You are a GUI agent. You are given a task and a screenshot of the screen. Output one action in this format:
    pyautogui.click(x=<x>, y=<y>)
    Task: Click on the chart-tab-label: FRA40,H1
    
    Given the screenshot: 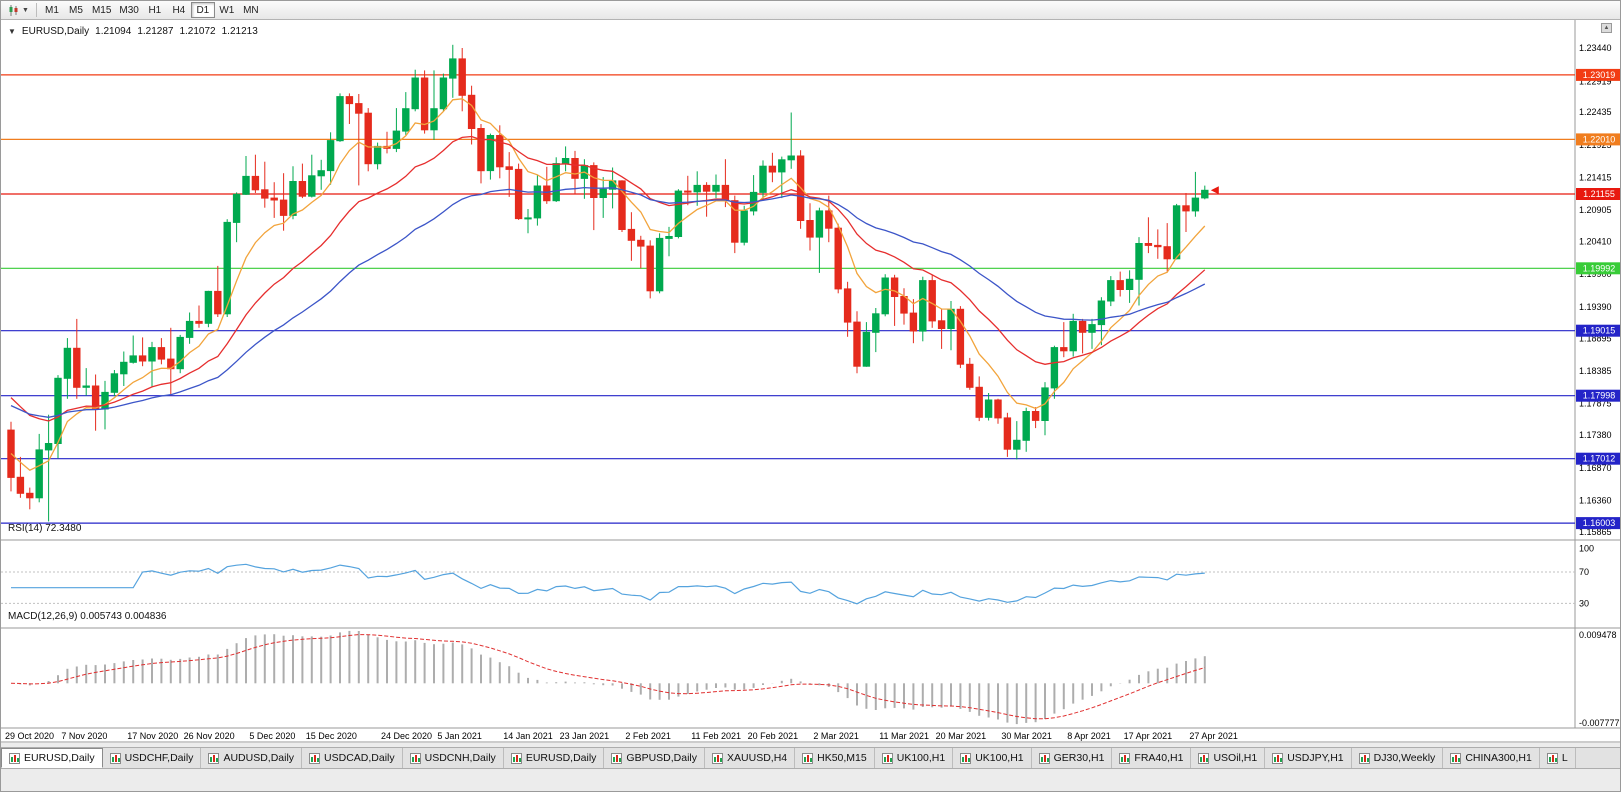 What is the action you would take?
    pyautogui.click(x=1159, y=758)
    